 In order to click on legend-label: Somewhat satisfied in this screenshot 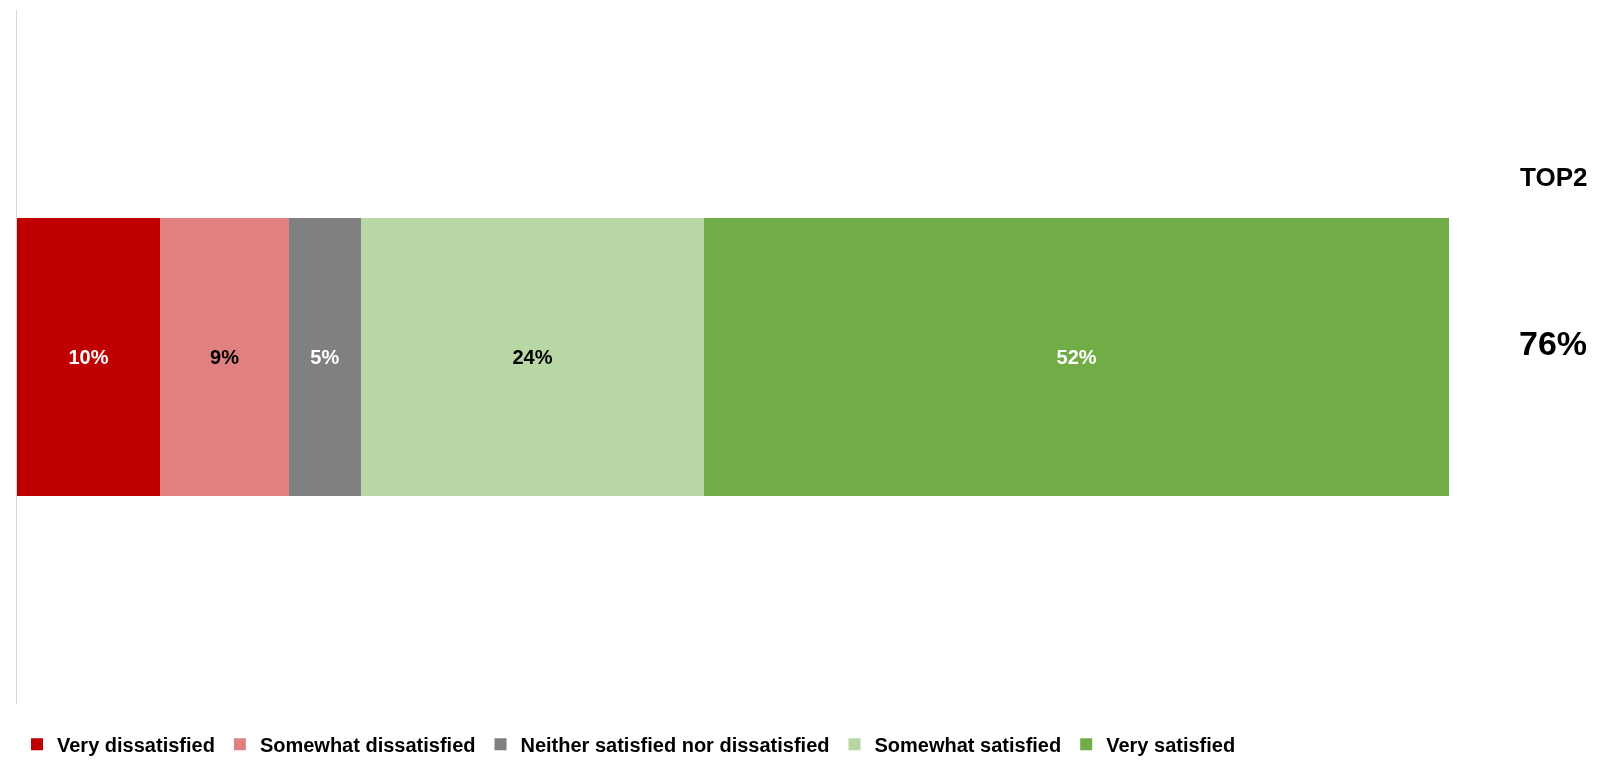, I will do `click(968, 745)`.